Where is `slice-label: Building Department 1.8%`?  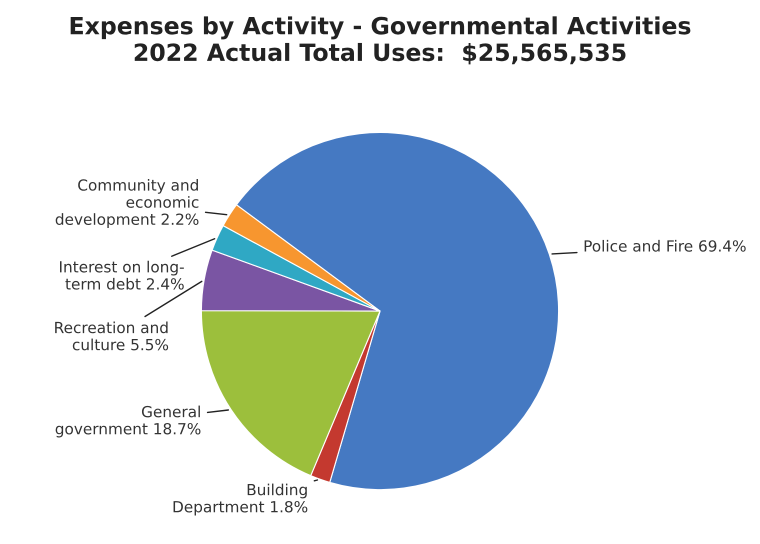
slice-label: Building Department 1.8% is located at coordinates (241, 500).